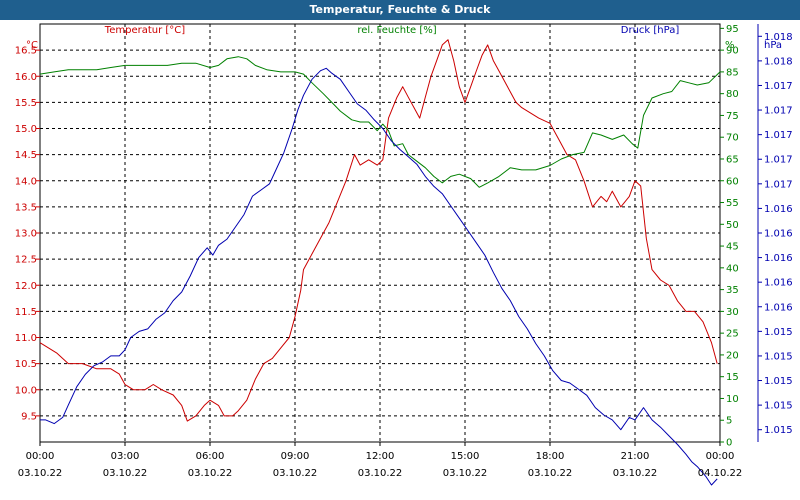 This screenshot has height=500, width=800. I want to click on temperature-unit-label: °C, so click(32, 45).